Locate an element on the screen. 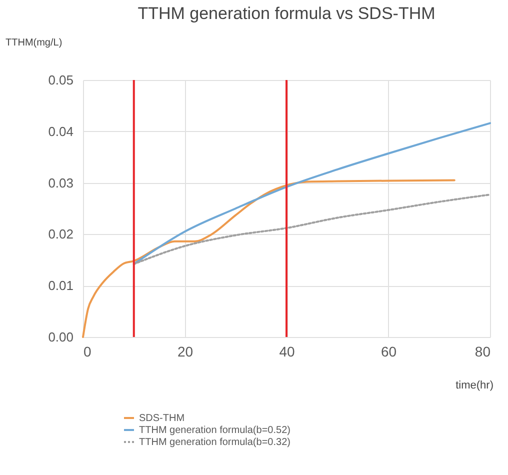 The image size is (508, 475). y-tick-label: 0.05 is located at coordinates (61, 80).